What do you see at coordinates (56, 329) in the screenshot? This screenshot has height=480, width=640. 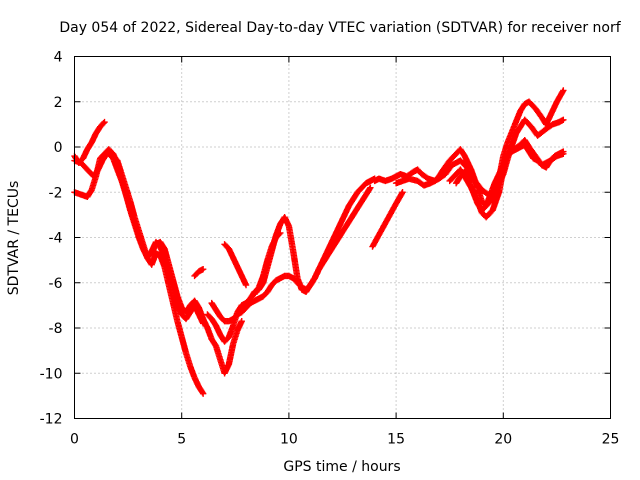 I see `y-tick-label: -8` at bounding box center [56, 329].